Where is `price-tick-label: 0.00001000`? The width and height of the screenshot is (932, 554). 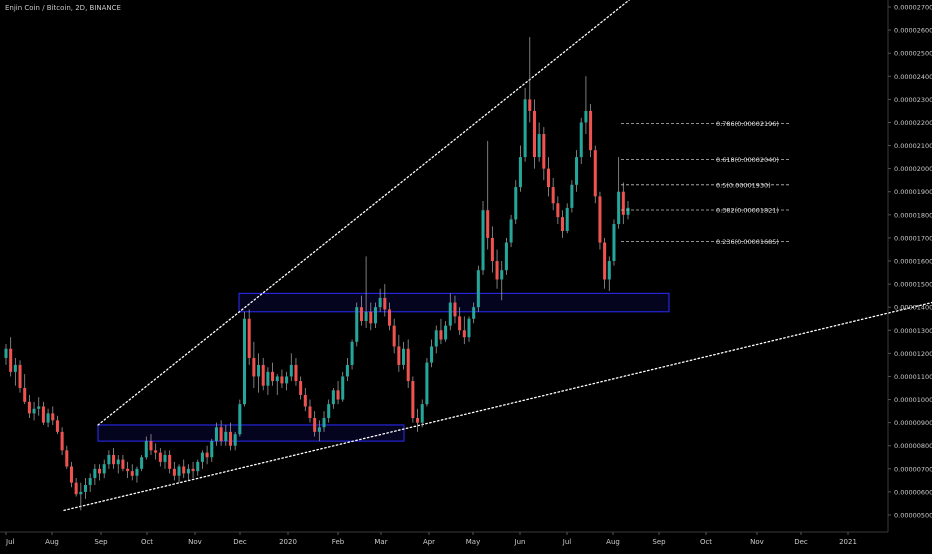 price-tick-label: 0.00001000 is located at coordinates (913, 400).